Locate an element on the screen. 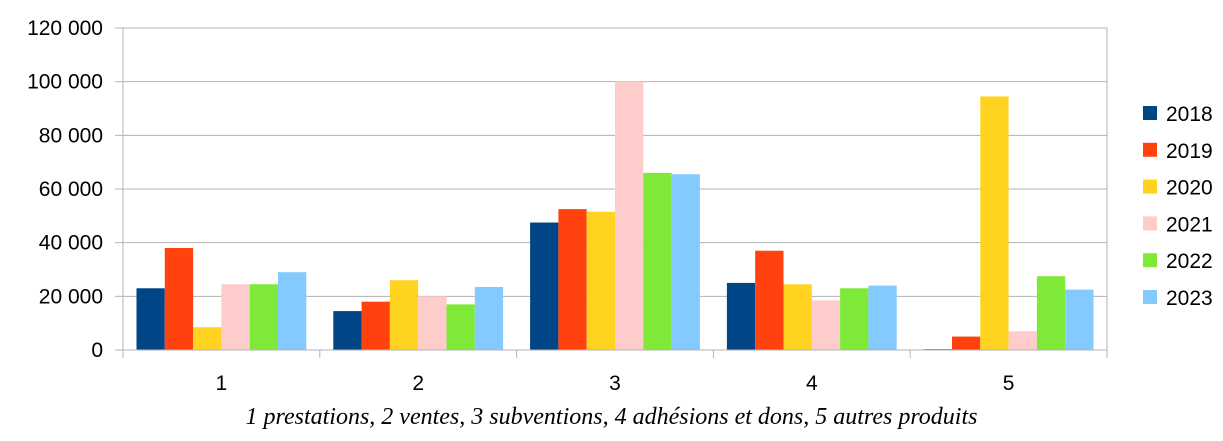  legend-label-2019: 2019 is located at coordinates (1189, 151).